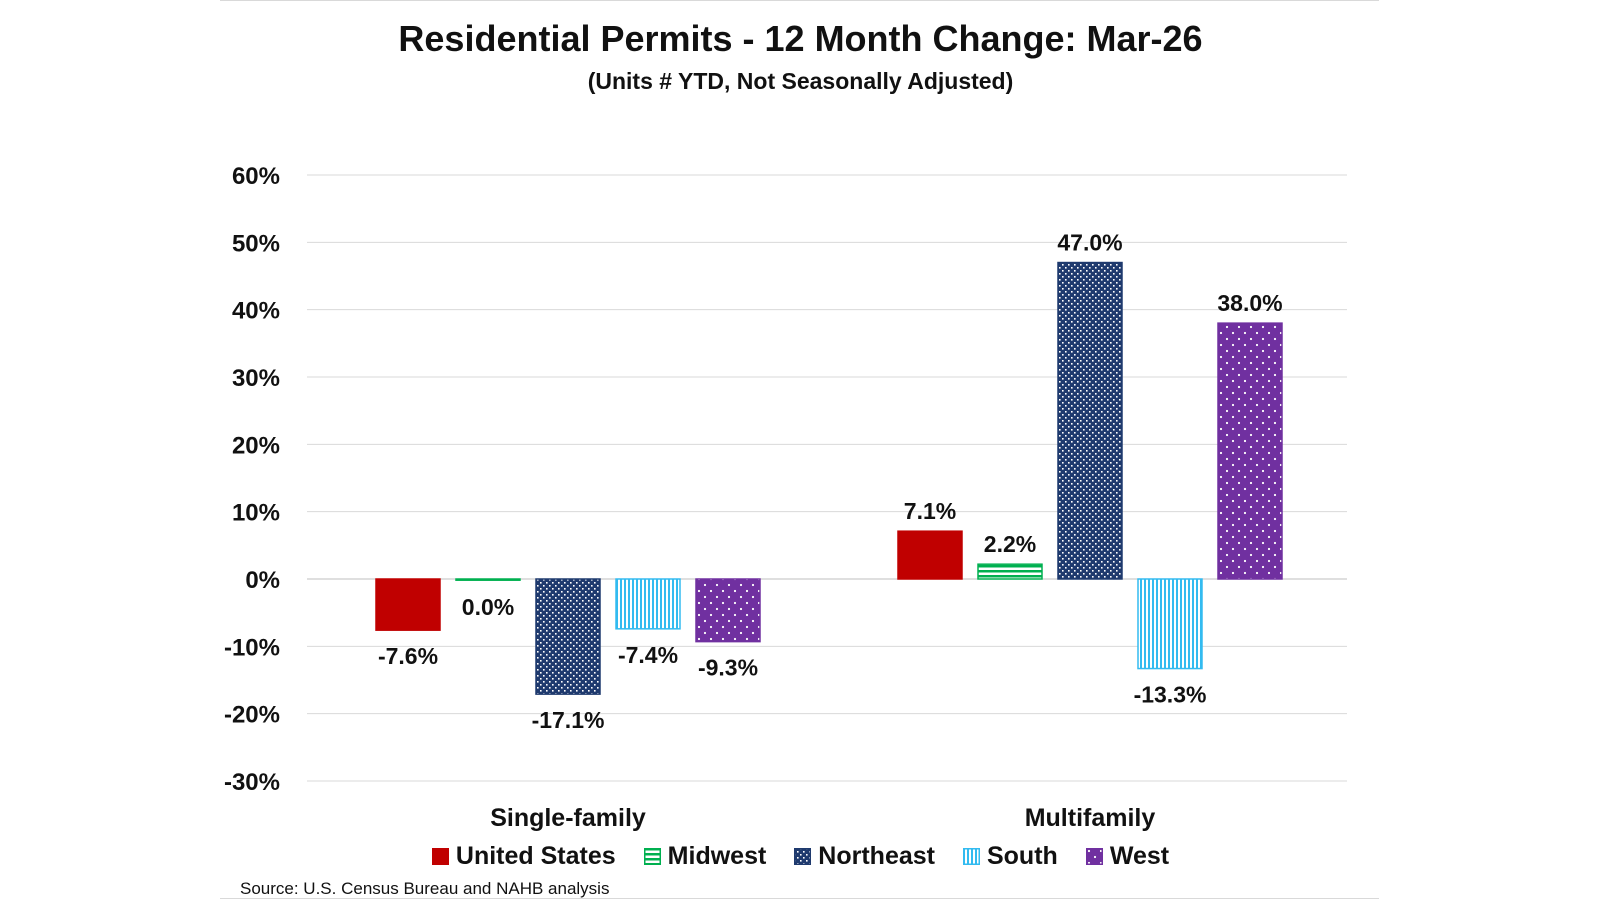  Describe the element at coordinates (800, 81) in the screenshot. I see `chart-subtitle: (Units # YTD, Not Seasonally Adjusted)` at that location.